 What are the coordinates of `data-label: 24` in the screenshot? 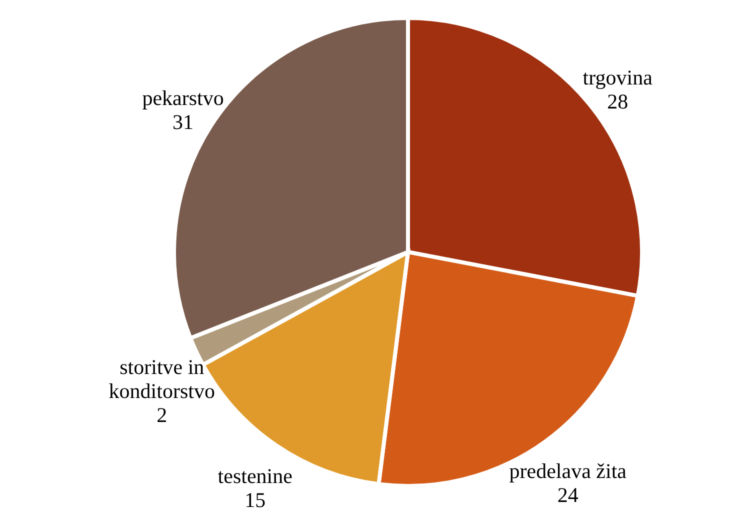 It's located at (568, 495).